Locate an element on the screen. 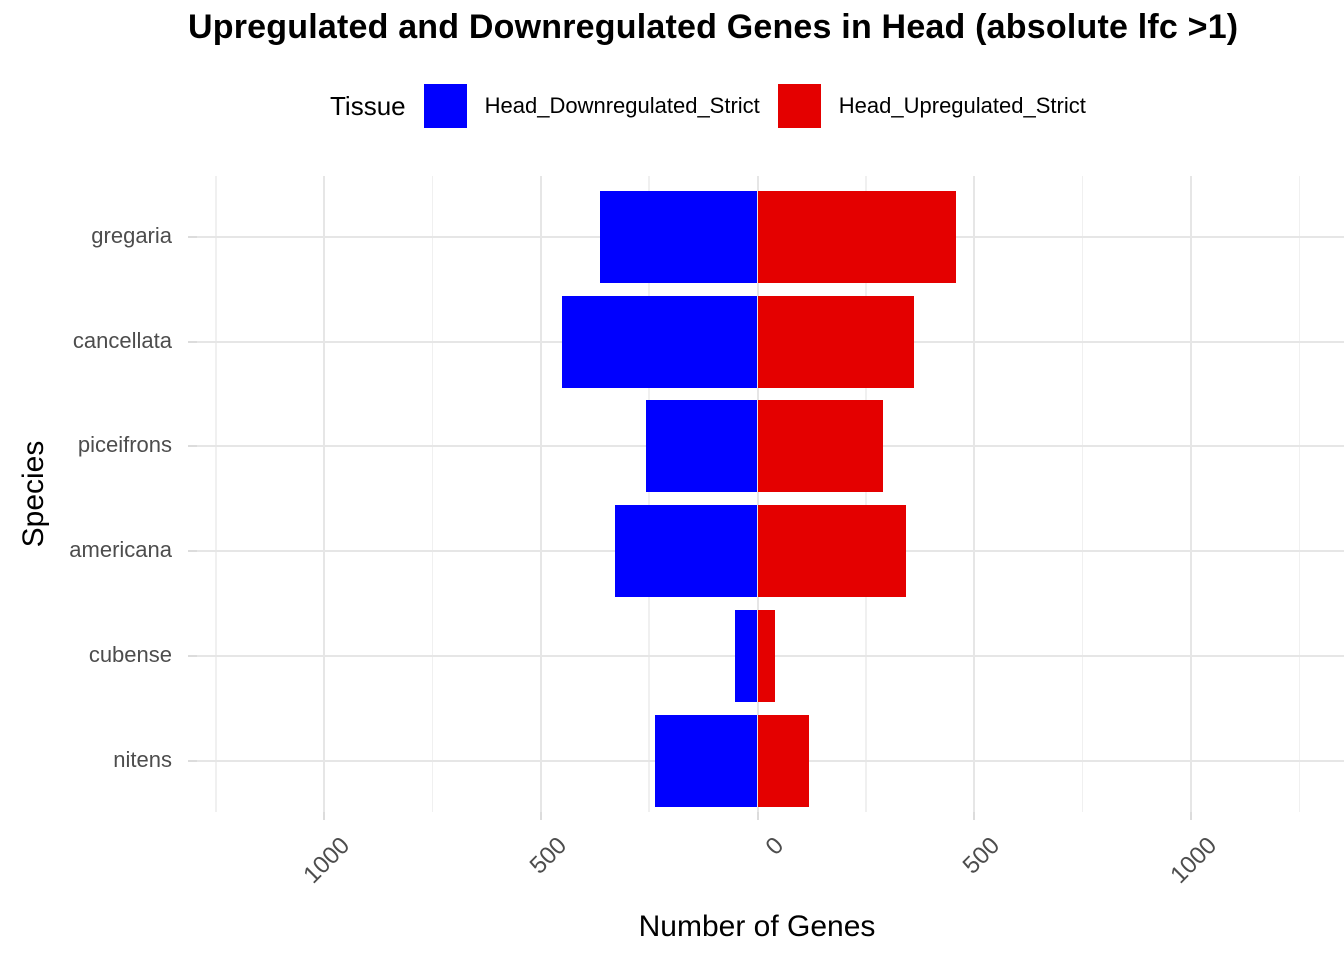 This screenshot has width=1344, height=960. bar-downregulated-gregaria is located at coordinates (678, 237).